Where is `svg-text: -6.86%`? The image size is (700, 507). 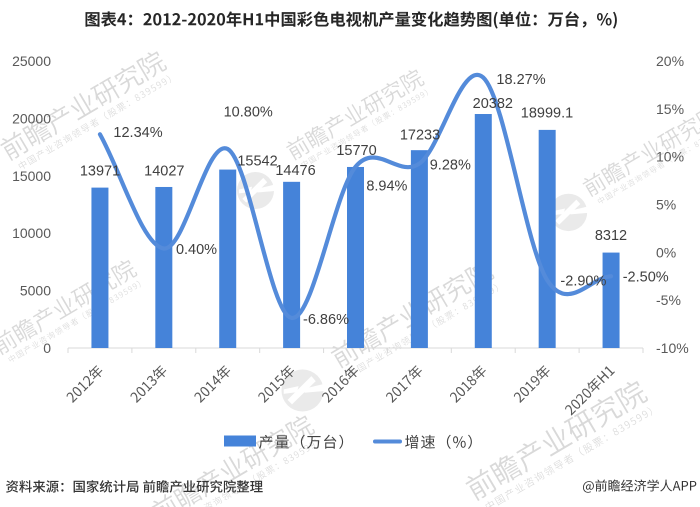 svg-text: -6.86% is located at coordinates (326, 320).